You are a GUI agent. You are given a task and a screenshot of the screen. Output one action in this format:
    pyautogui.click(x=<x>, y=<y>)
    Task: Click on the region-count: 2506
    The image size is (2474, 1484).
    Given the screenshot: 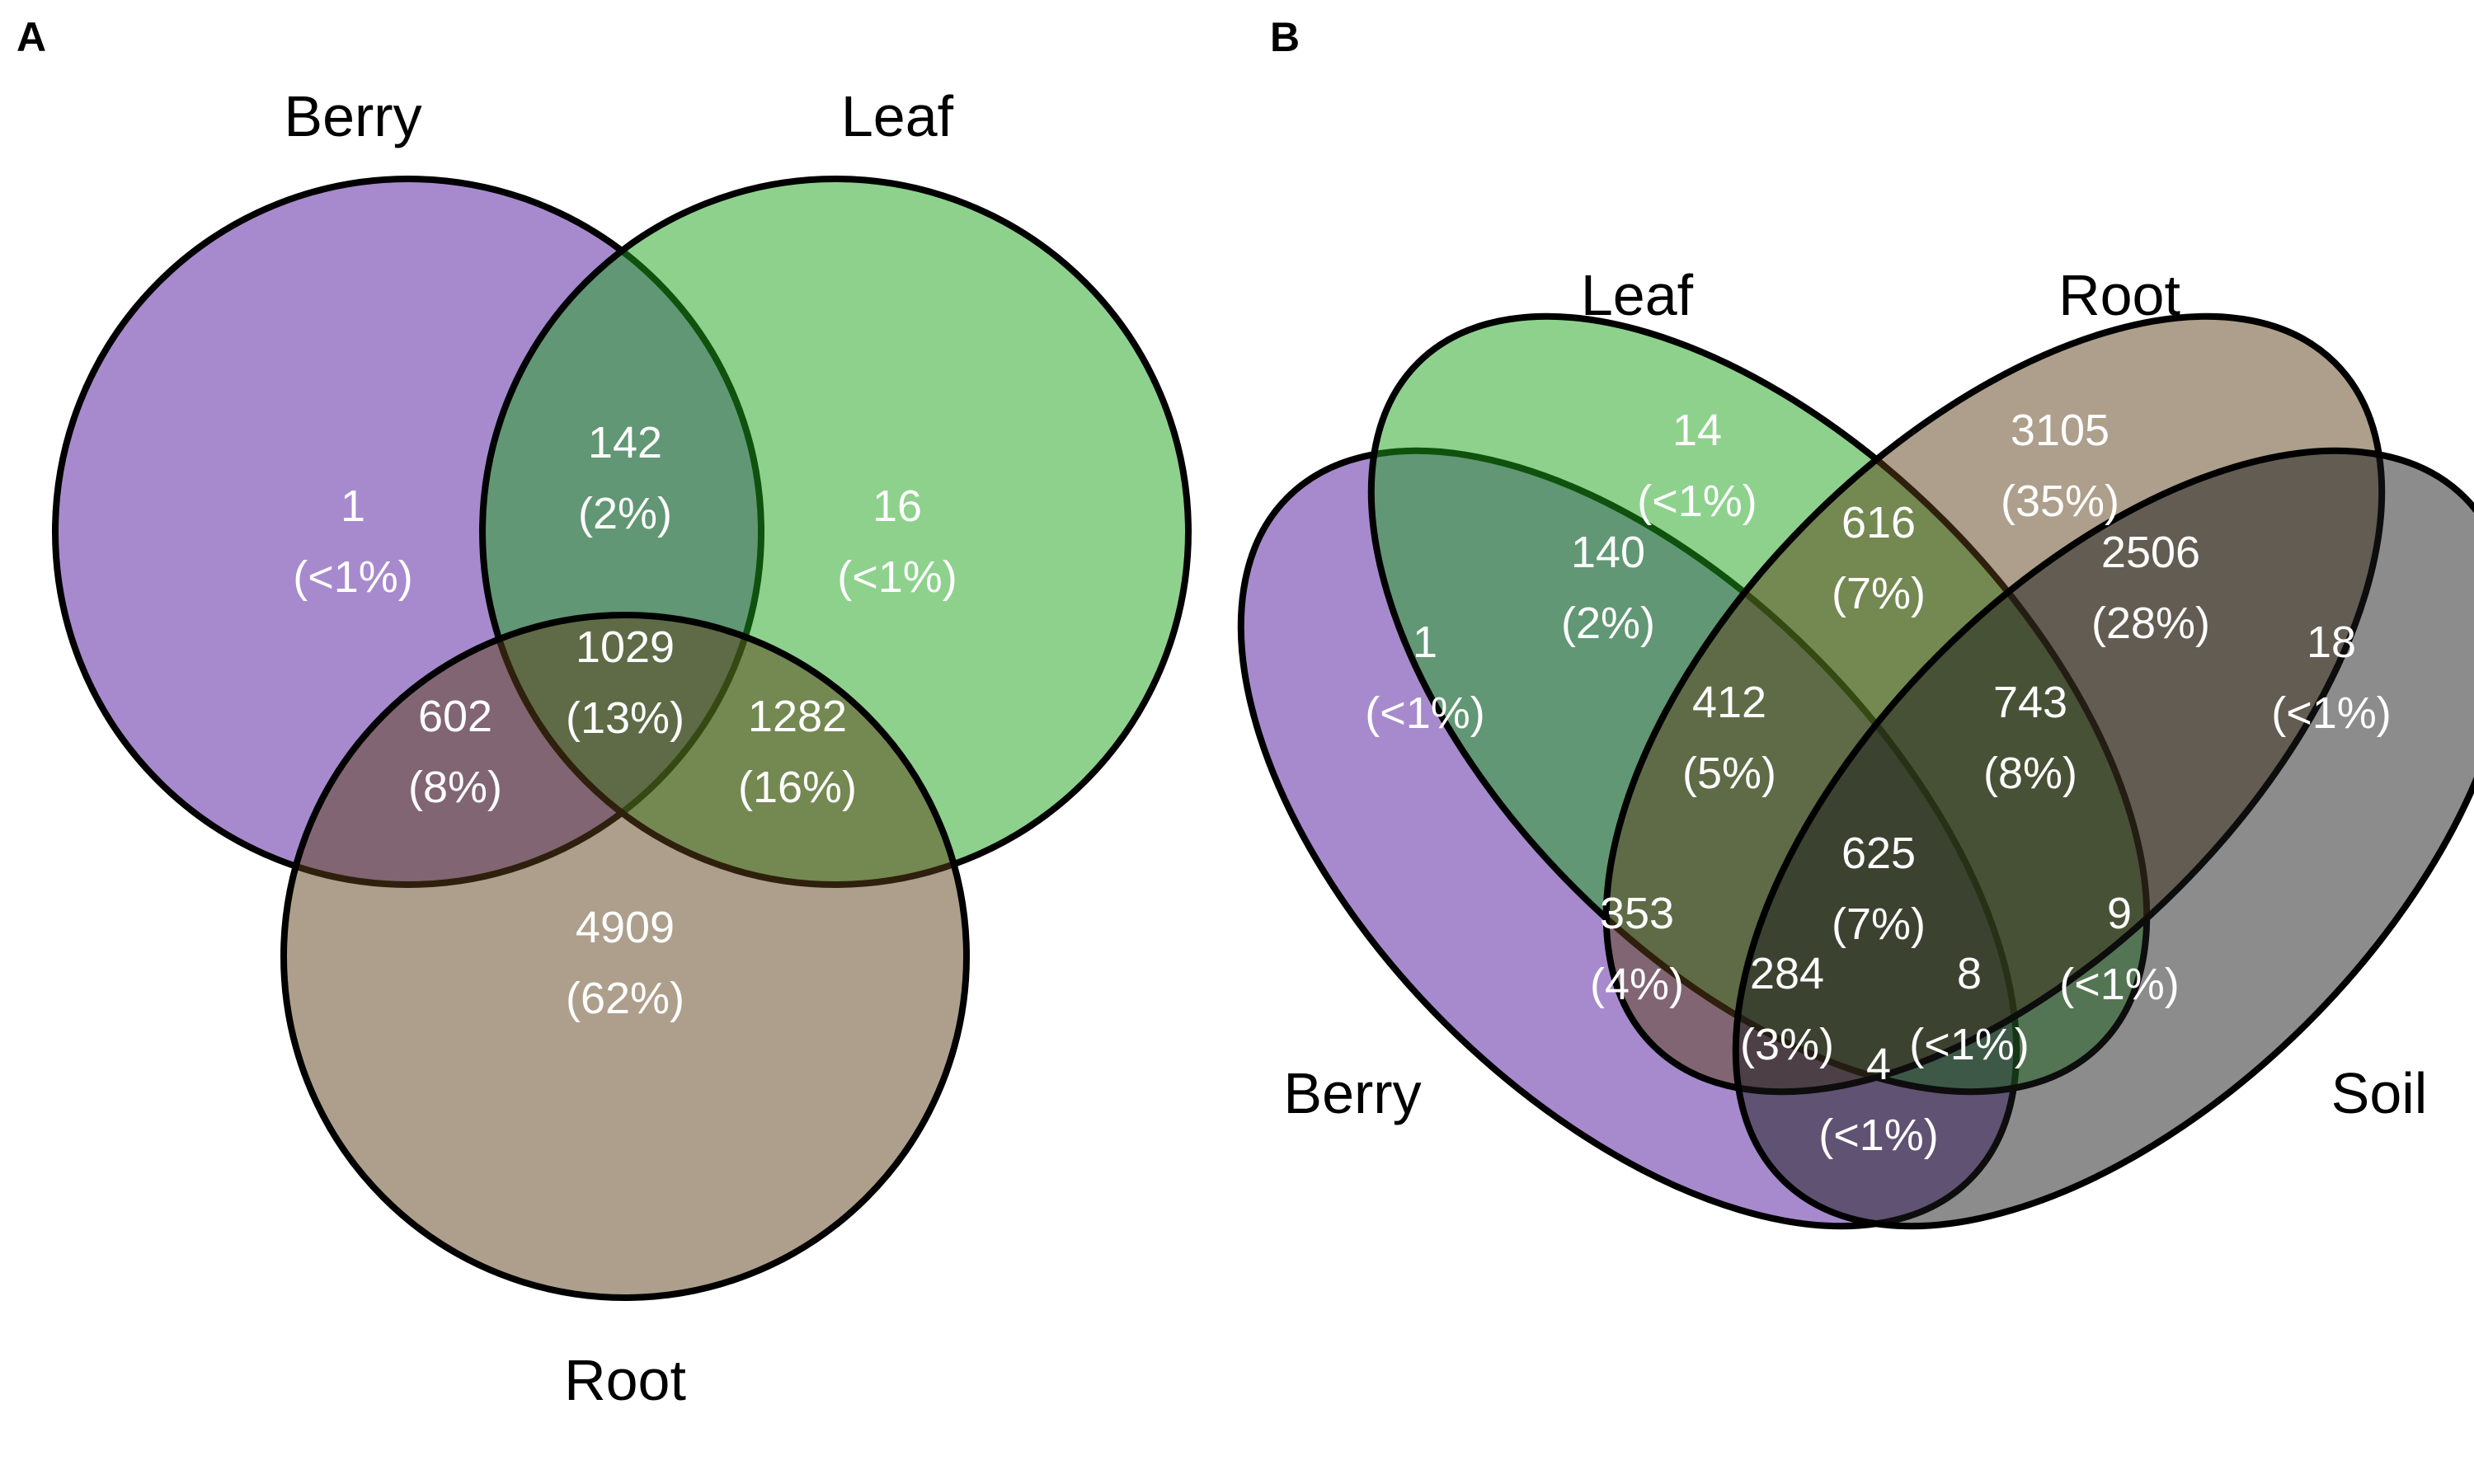 What is the action you would take?
    pyautogui.click(x=2150, y=552)
    